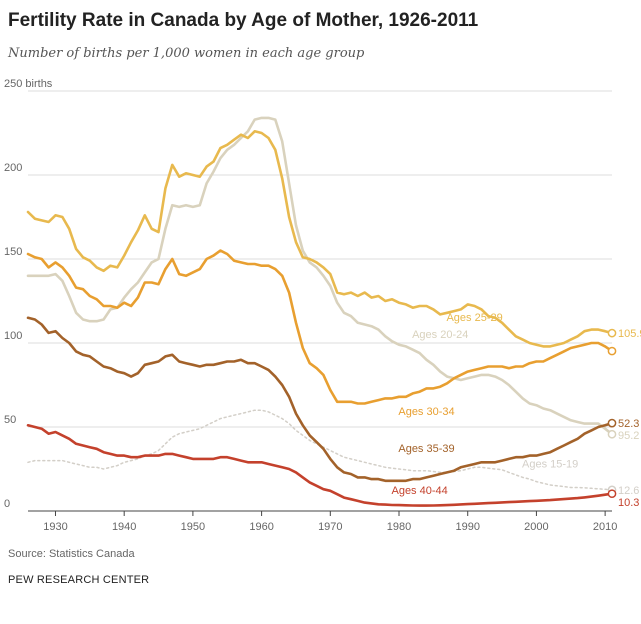 This screenshot has width=641, height=624. What do you see at coordinates (55, 527) in the screenshot?
I see `x-tick-label: 1930` at bounding box center [55, 527].